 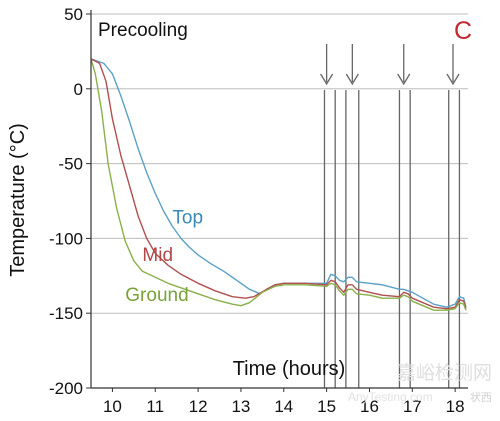 What do you see at coordinates (390, 397) in the screenshot?
I see `watermark-line-2: AnyTesting.com` at bounding box center [390, 397].